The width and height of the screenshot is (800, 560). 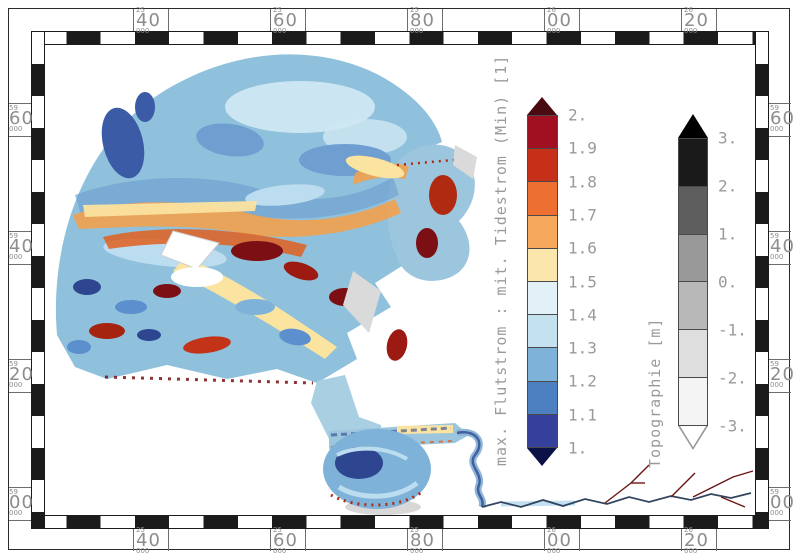 What do you see at coordinates (732, 378) in the screenshot?
I see `topo-legend-tick-label: -2.` at bounding box center [732, 378].